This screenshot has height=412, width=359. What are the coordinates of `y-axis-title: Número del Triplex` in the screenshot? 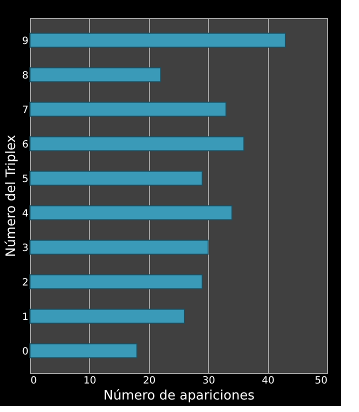 It's located at (12, 196).